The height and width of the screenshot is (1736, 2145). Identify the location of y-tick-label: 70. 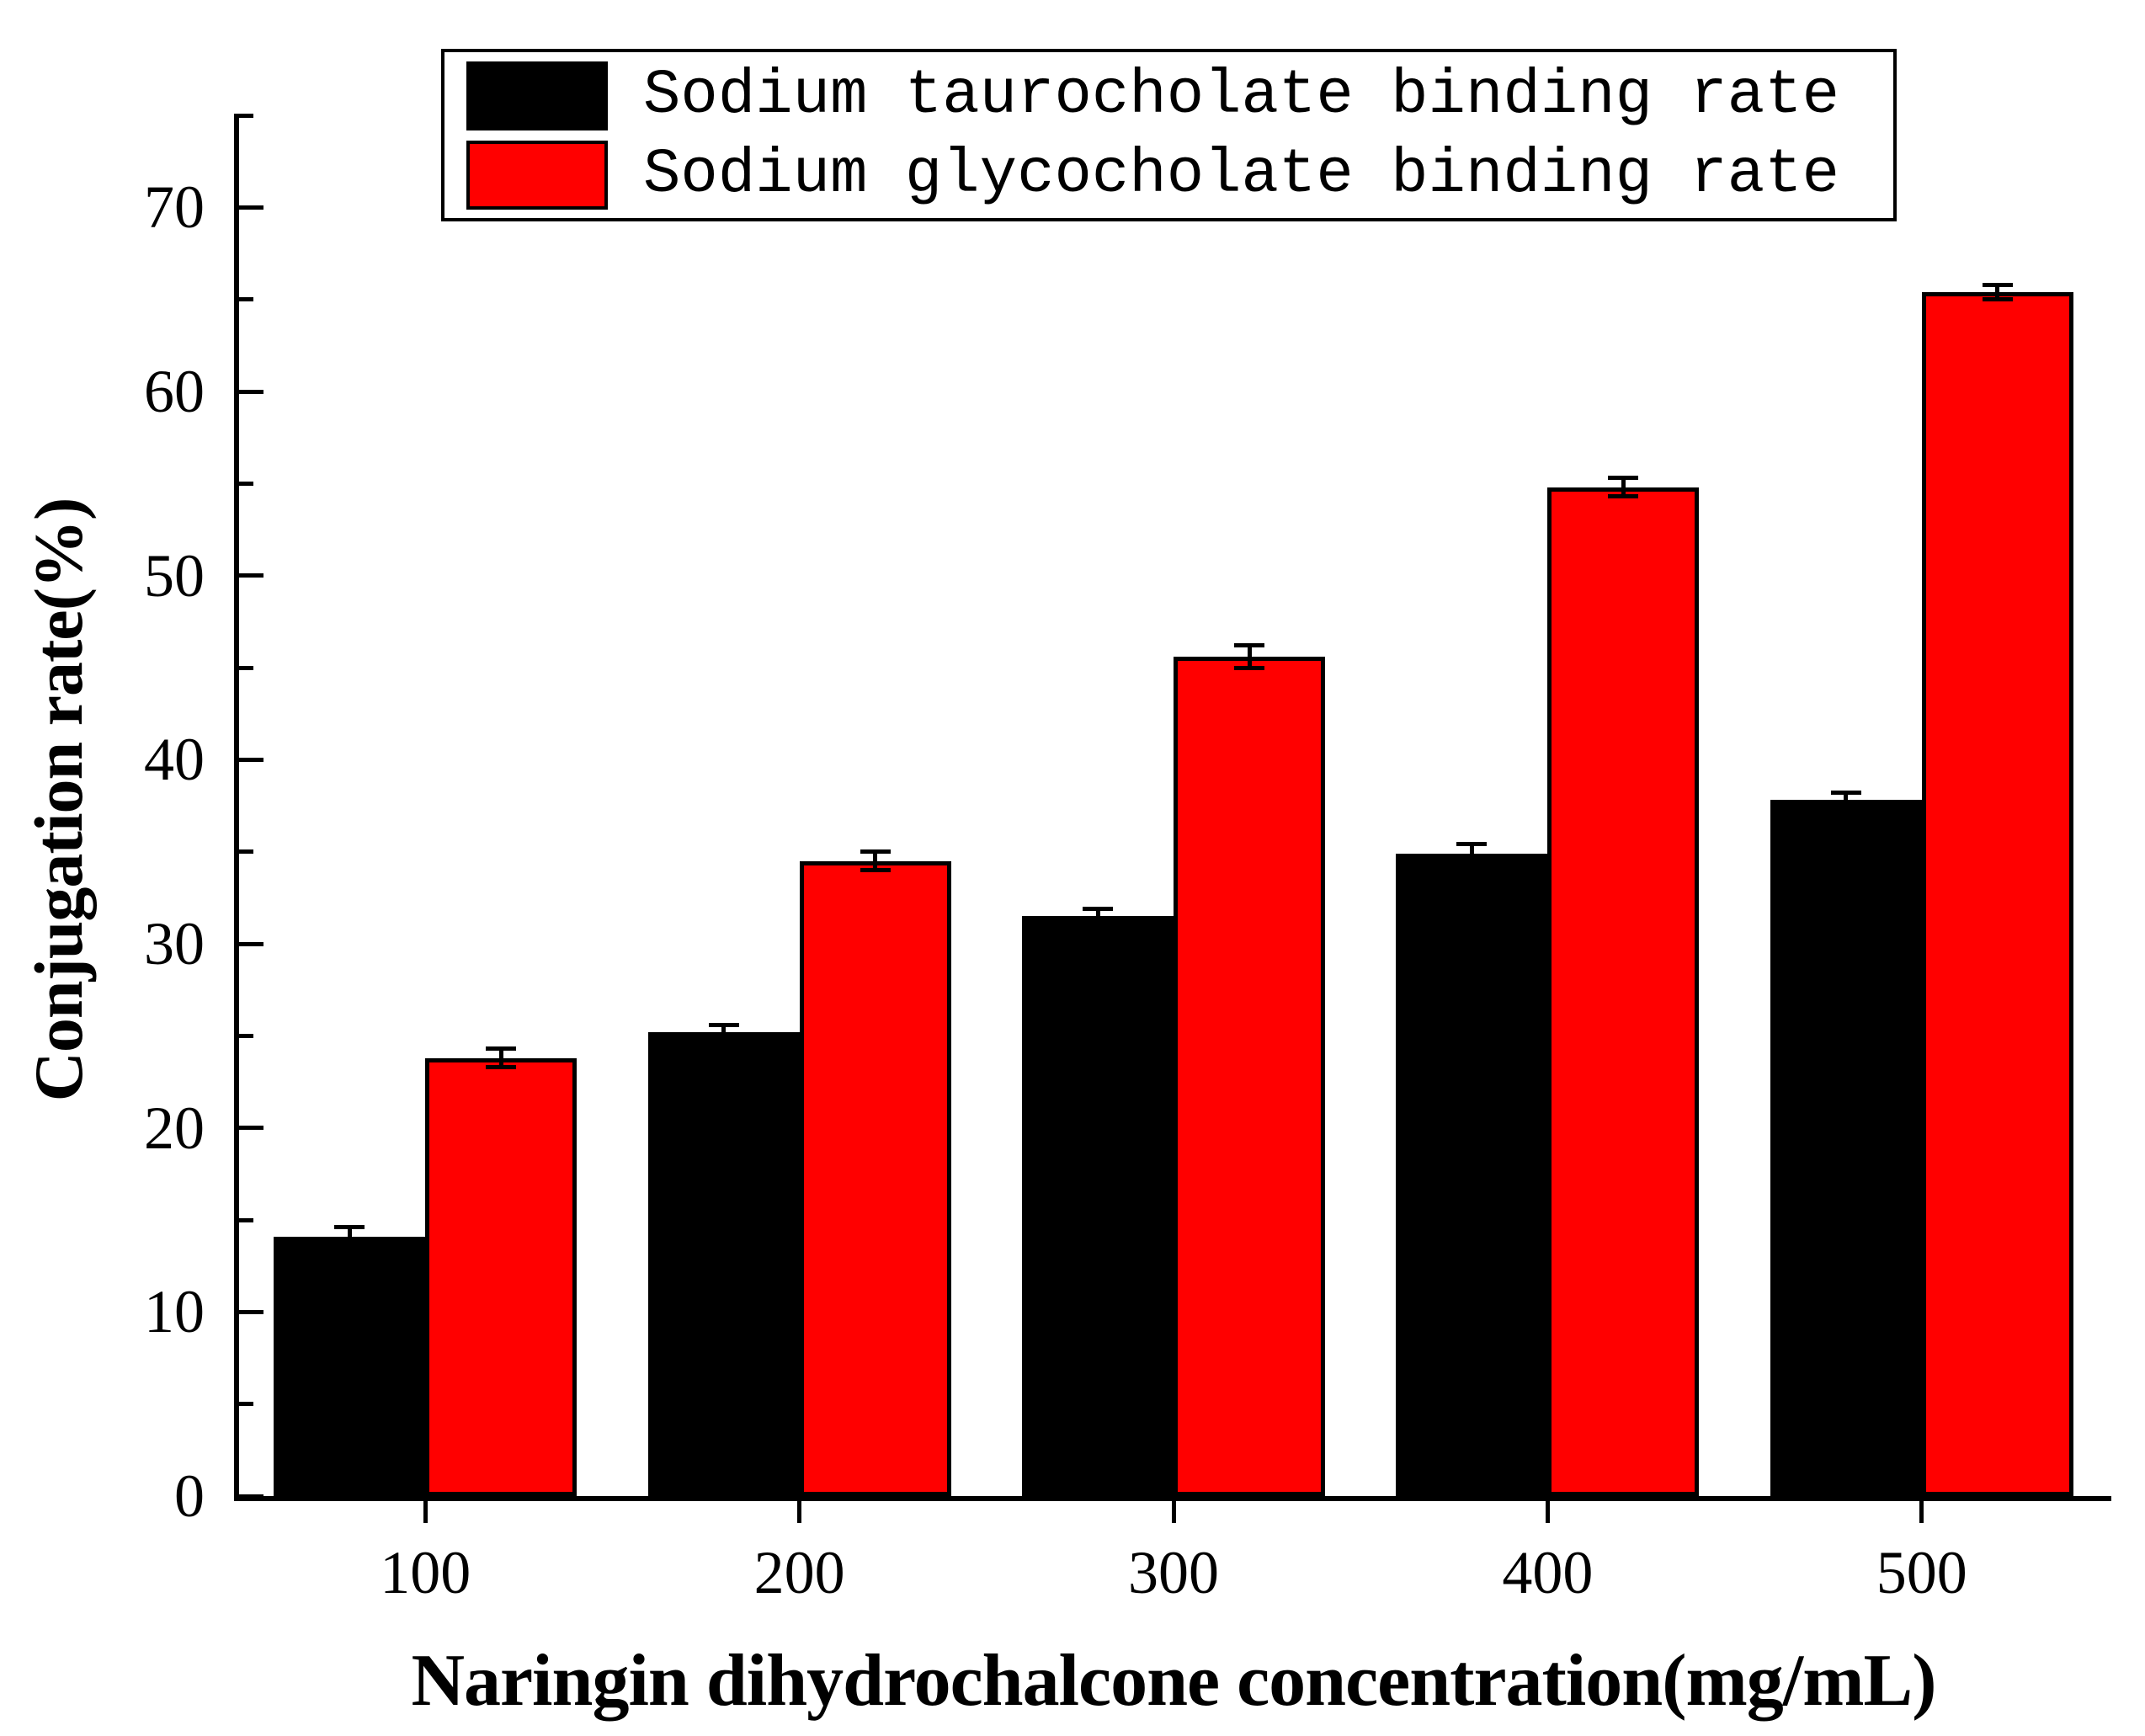
(175, 207).